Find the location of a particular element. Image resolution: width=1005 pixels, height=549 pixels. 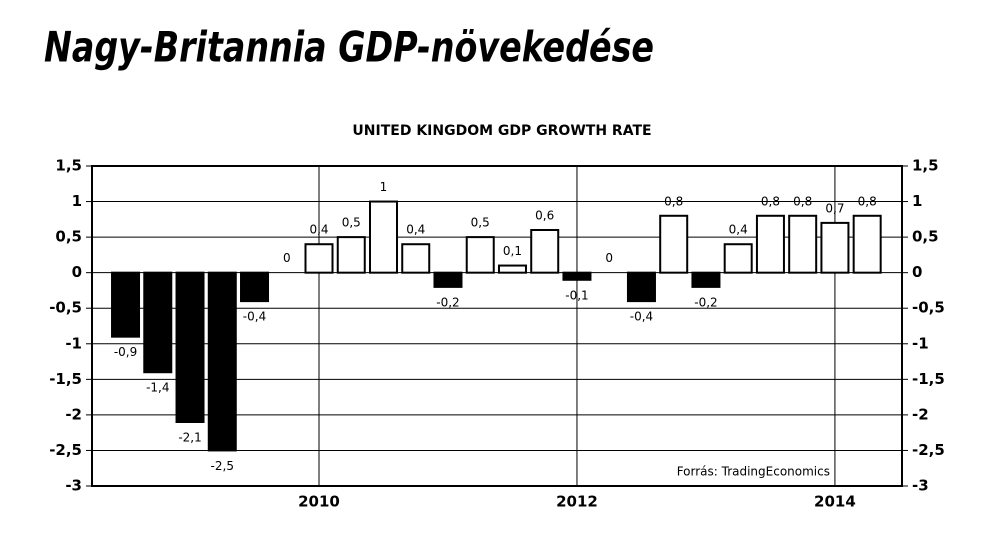

chart-title: Nagy-Britannia GDP-növekedése is located at coordinates (349, 47).